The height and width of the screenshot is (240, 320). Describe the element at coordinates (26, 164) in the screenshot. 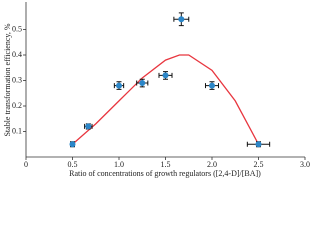

I see `x-tick-label: 0` at that location.